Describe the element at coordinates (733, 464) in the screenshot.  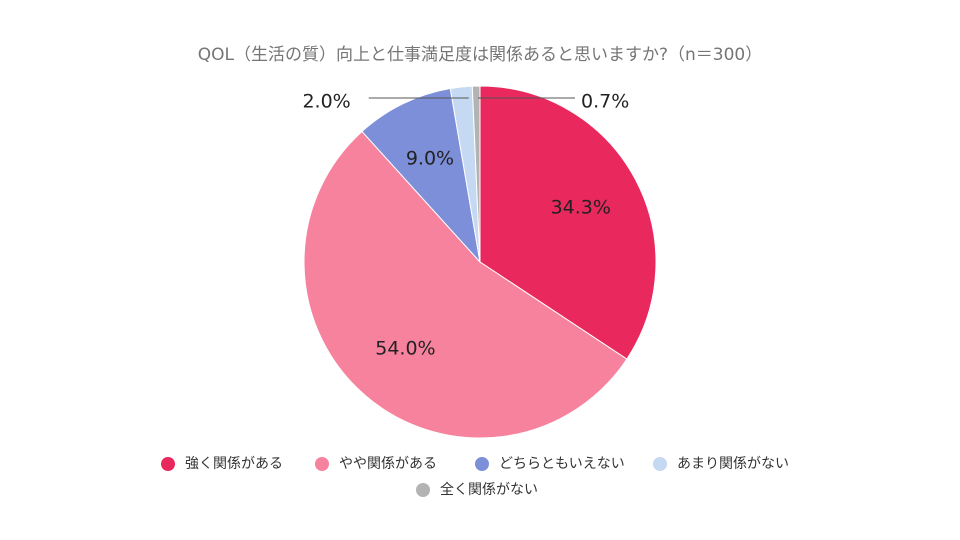
I see `legend-label: あまり関係がない` at that location.